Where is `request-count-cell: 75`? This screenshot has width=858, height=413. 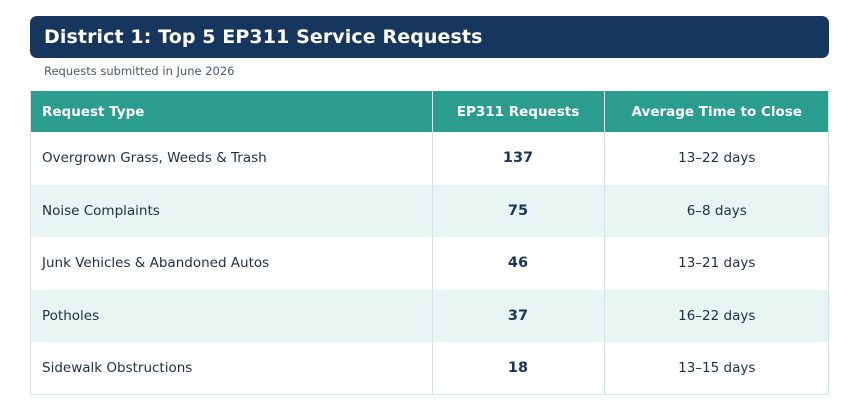
request-count-cell: 75 is located at coordinates (518, 210).